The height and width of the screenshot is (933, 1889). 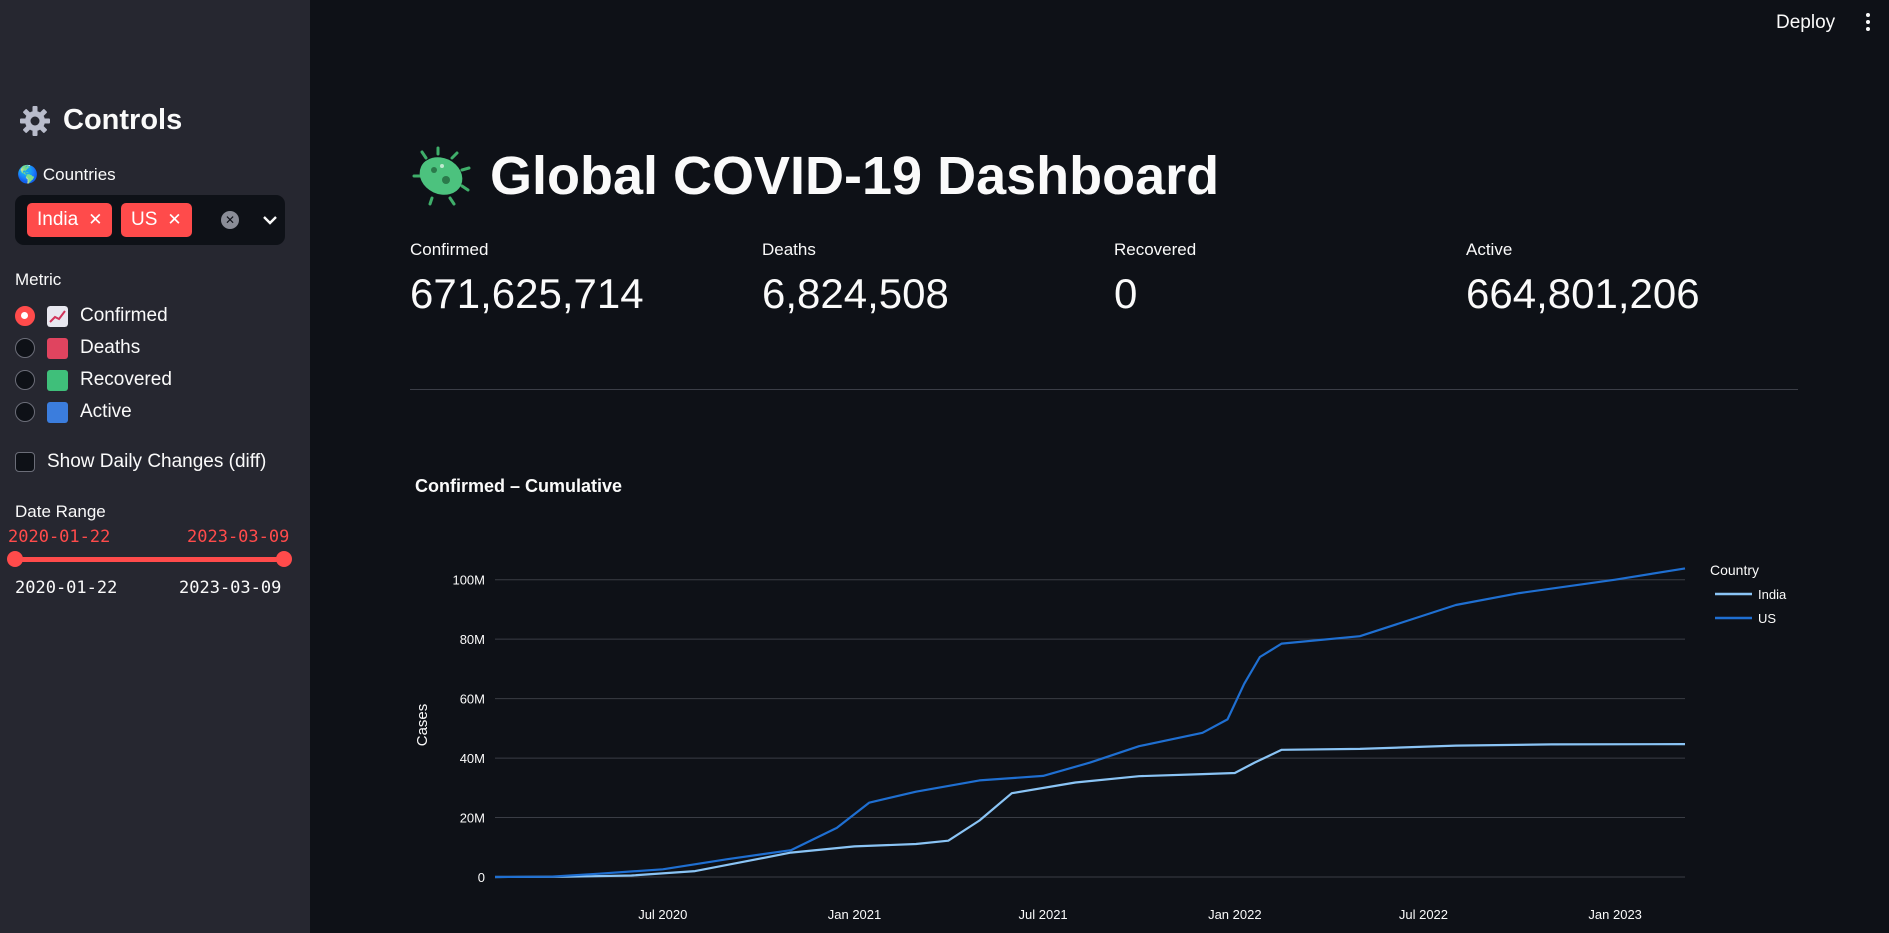 I want to click on y-tick-label: 0, so click(x=481, y=877).